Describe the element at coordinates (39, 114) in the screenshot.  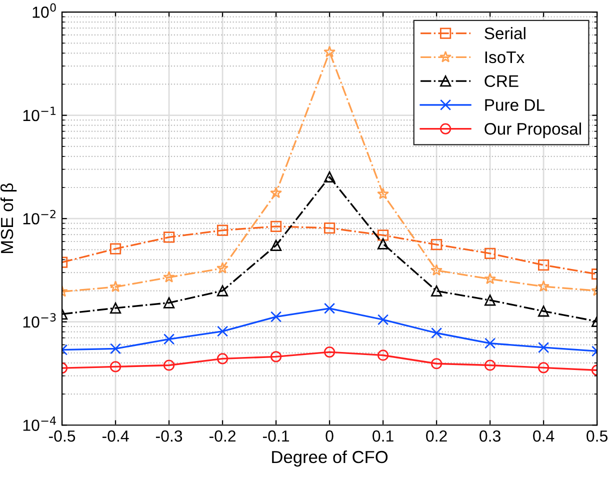
I see `y-tick-label: 10$^{−1}$` at that location.